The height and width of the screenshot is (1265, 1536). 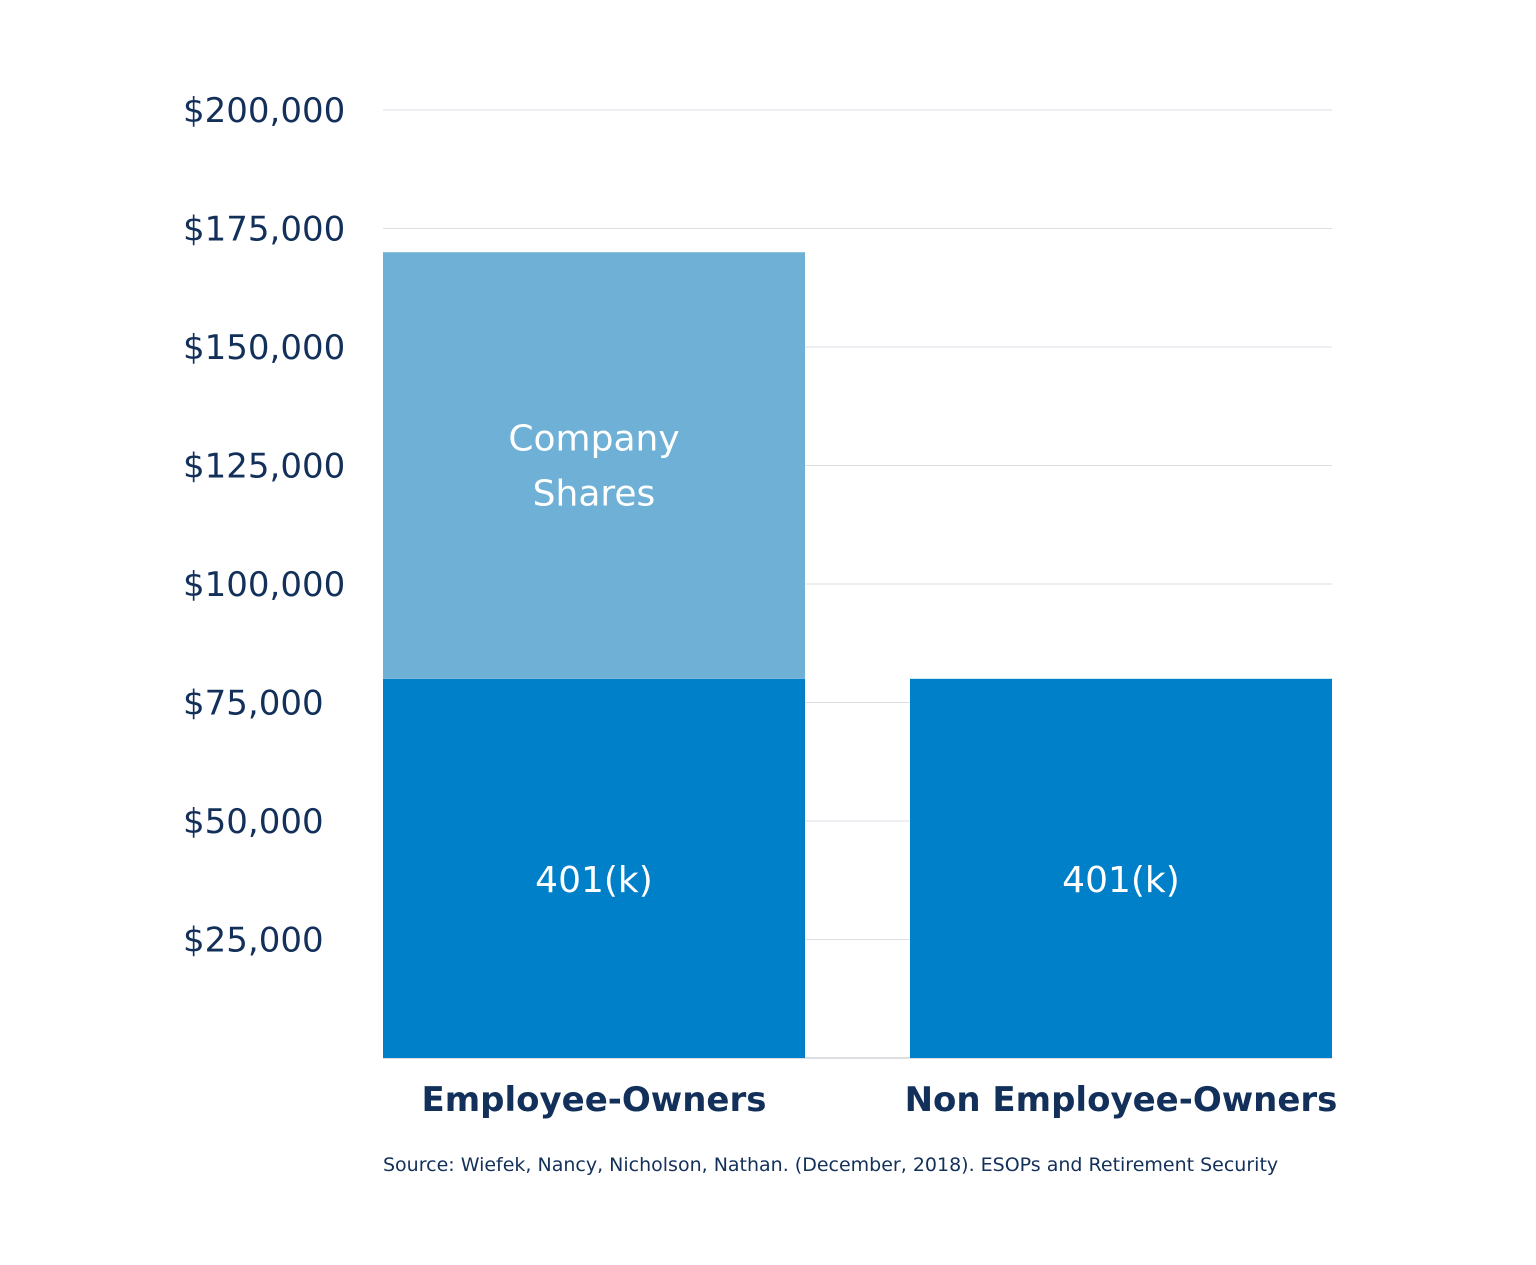 I want to click on y-tick-label: $100,000, so click(x=264, y=585).